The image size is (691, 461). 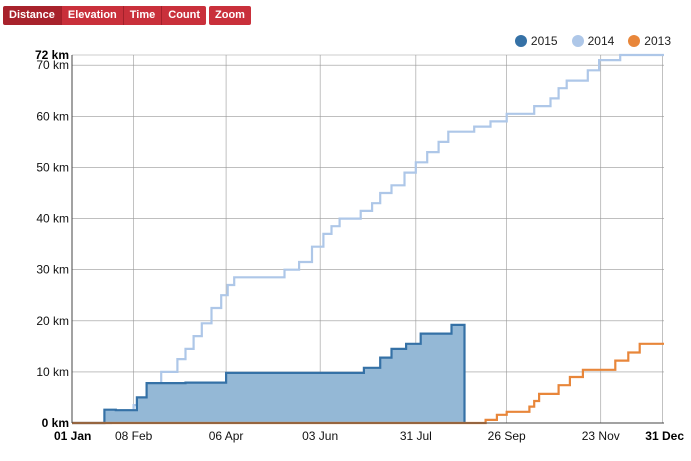 What do you see at coordinates (320, 436) in the screenshot?
I see `x-tick-label: 03 Jun` at bounding box center [320, 436].